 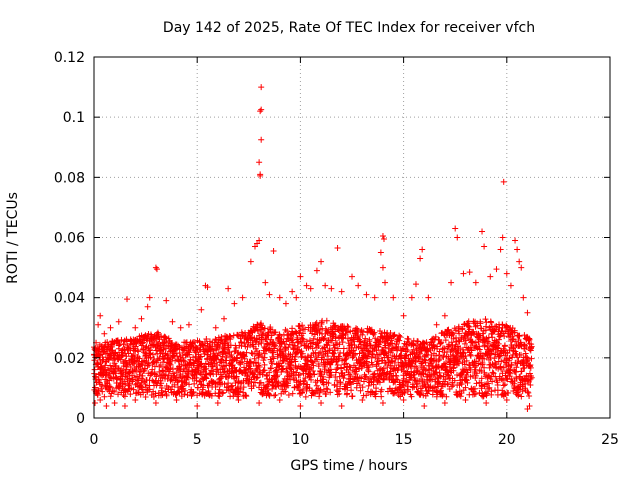 What do you see at coordinates (507, 440) in the screenshot?
I see `x-tick-label: 20` at bounding box center [507, 440].